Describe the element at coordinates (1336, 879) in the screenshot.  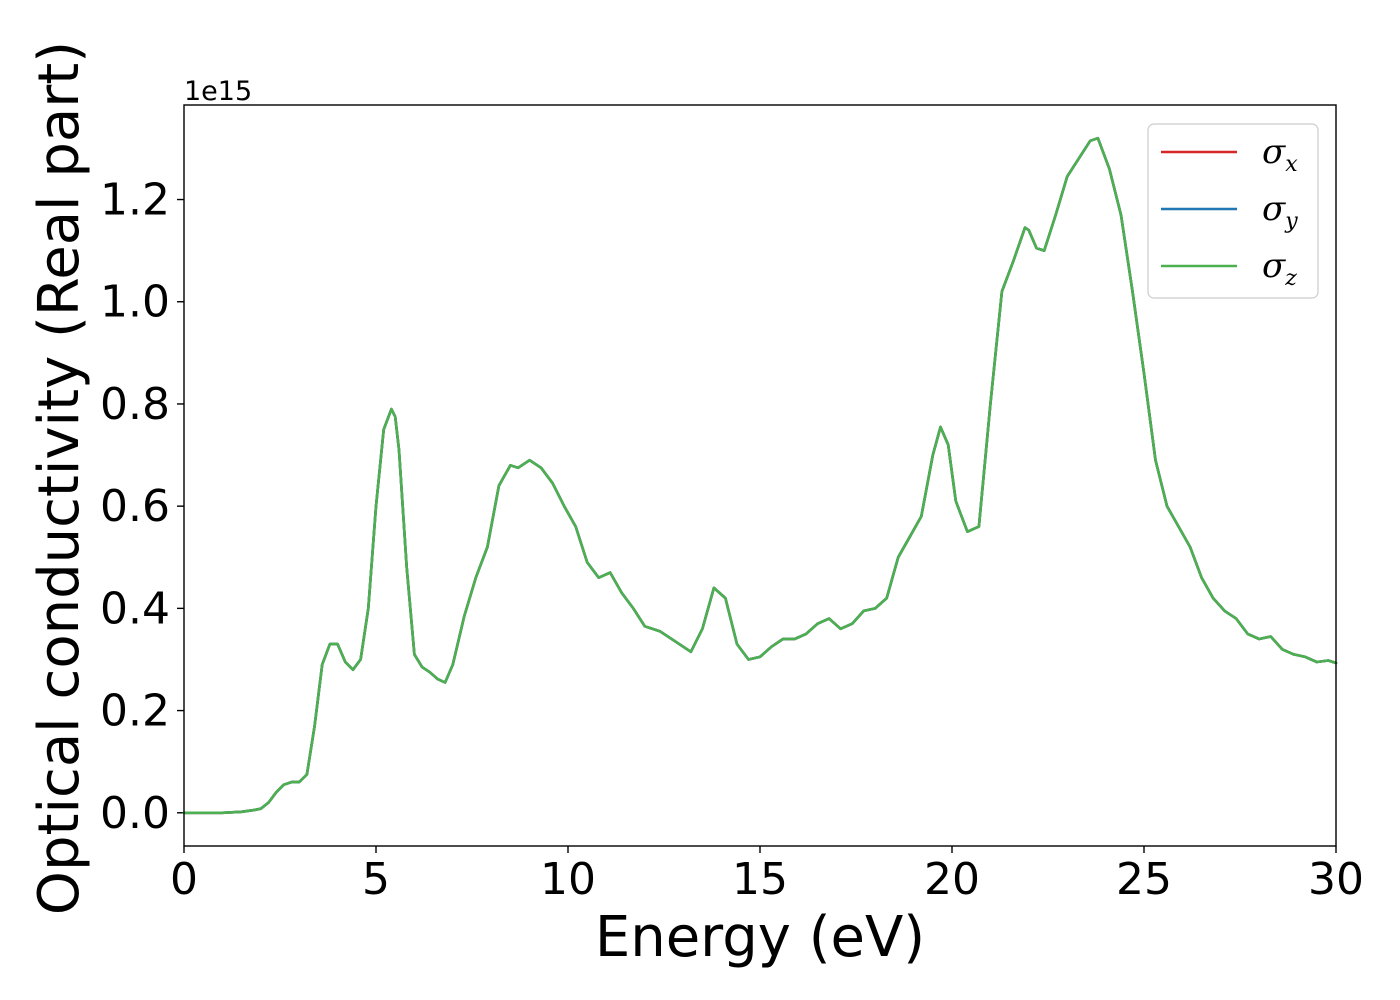
I see `x-tick-label: 30` at that location.